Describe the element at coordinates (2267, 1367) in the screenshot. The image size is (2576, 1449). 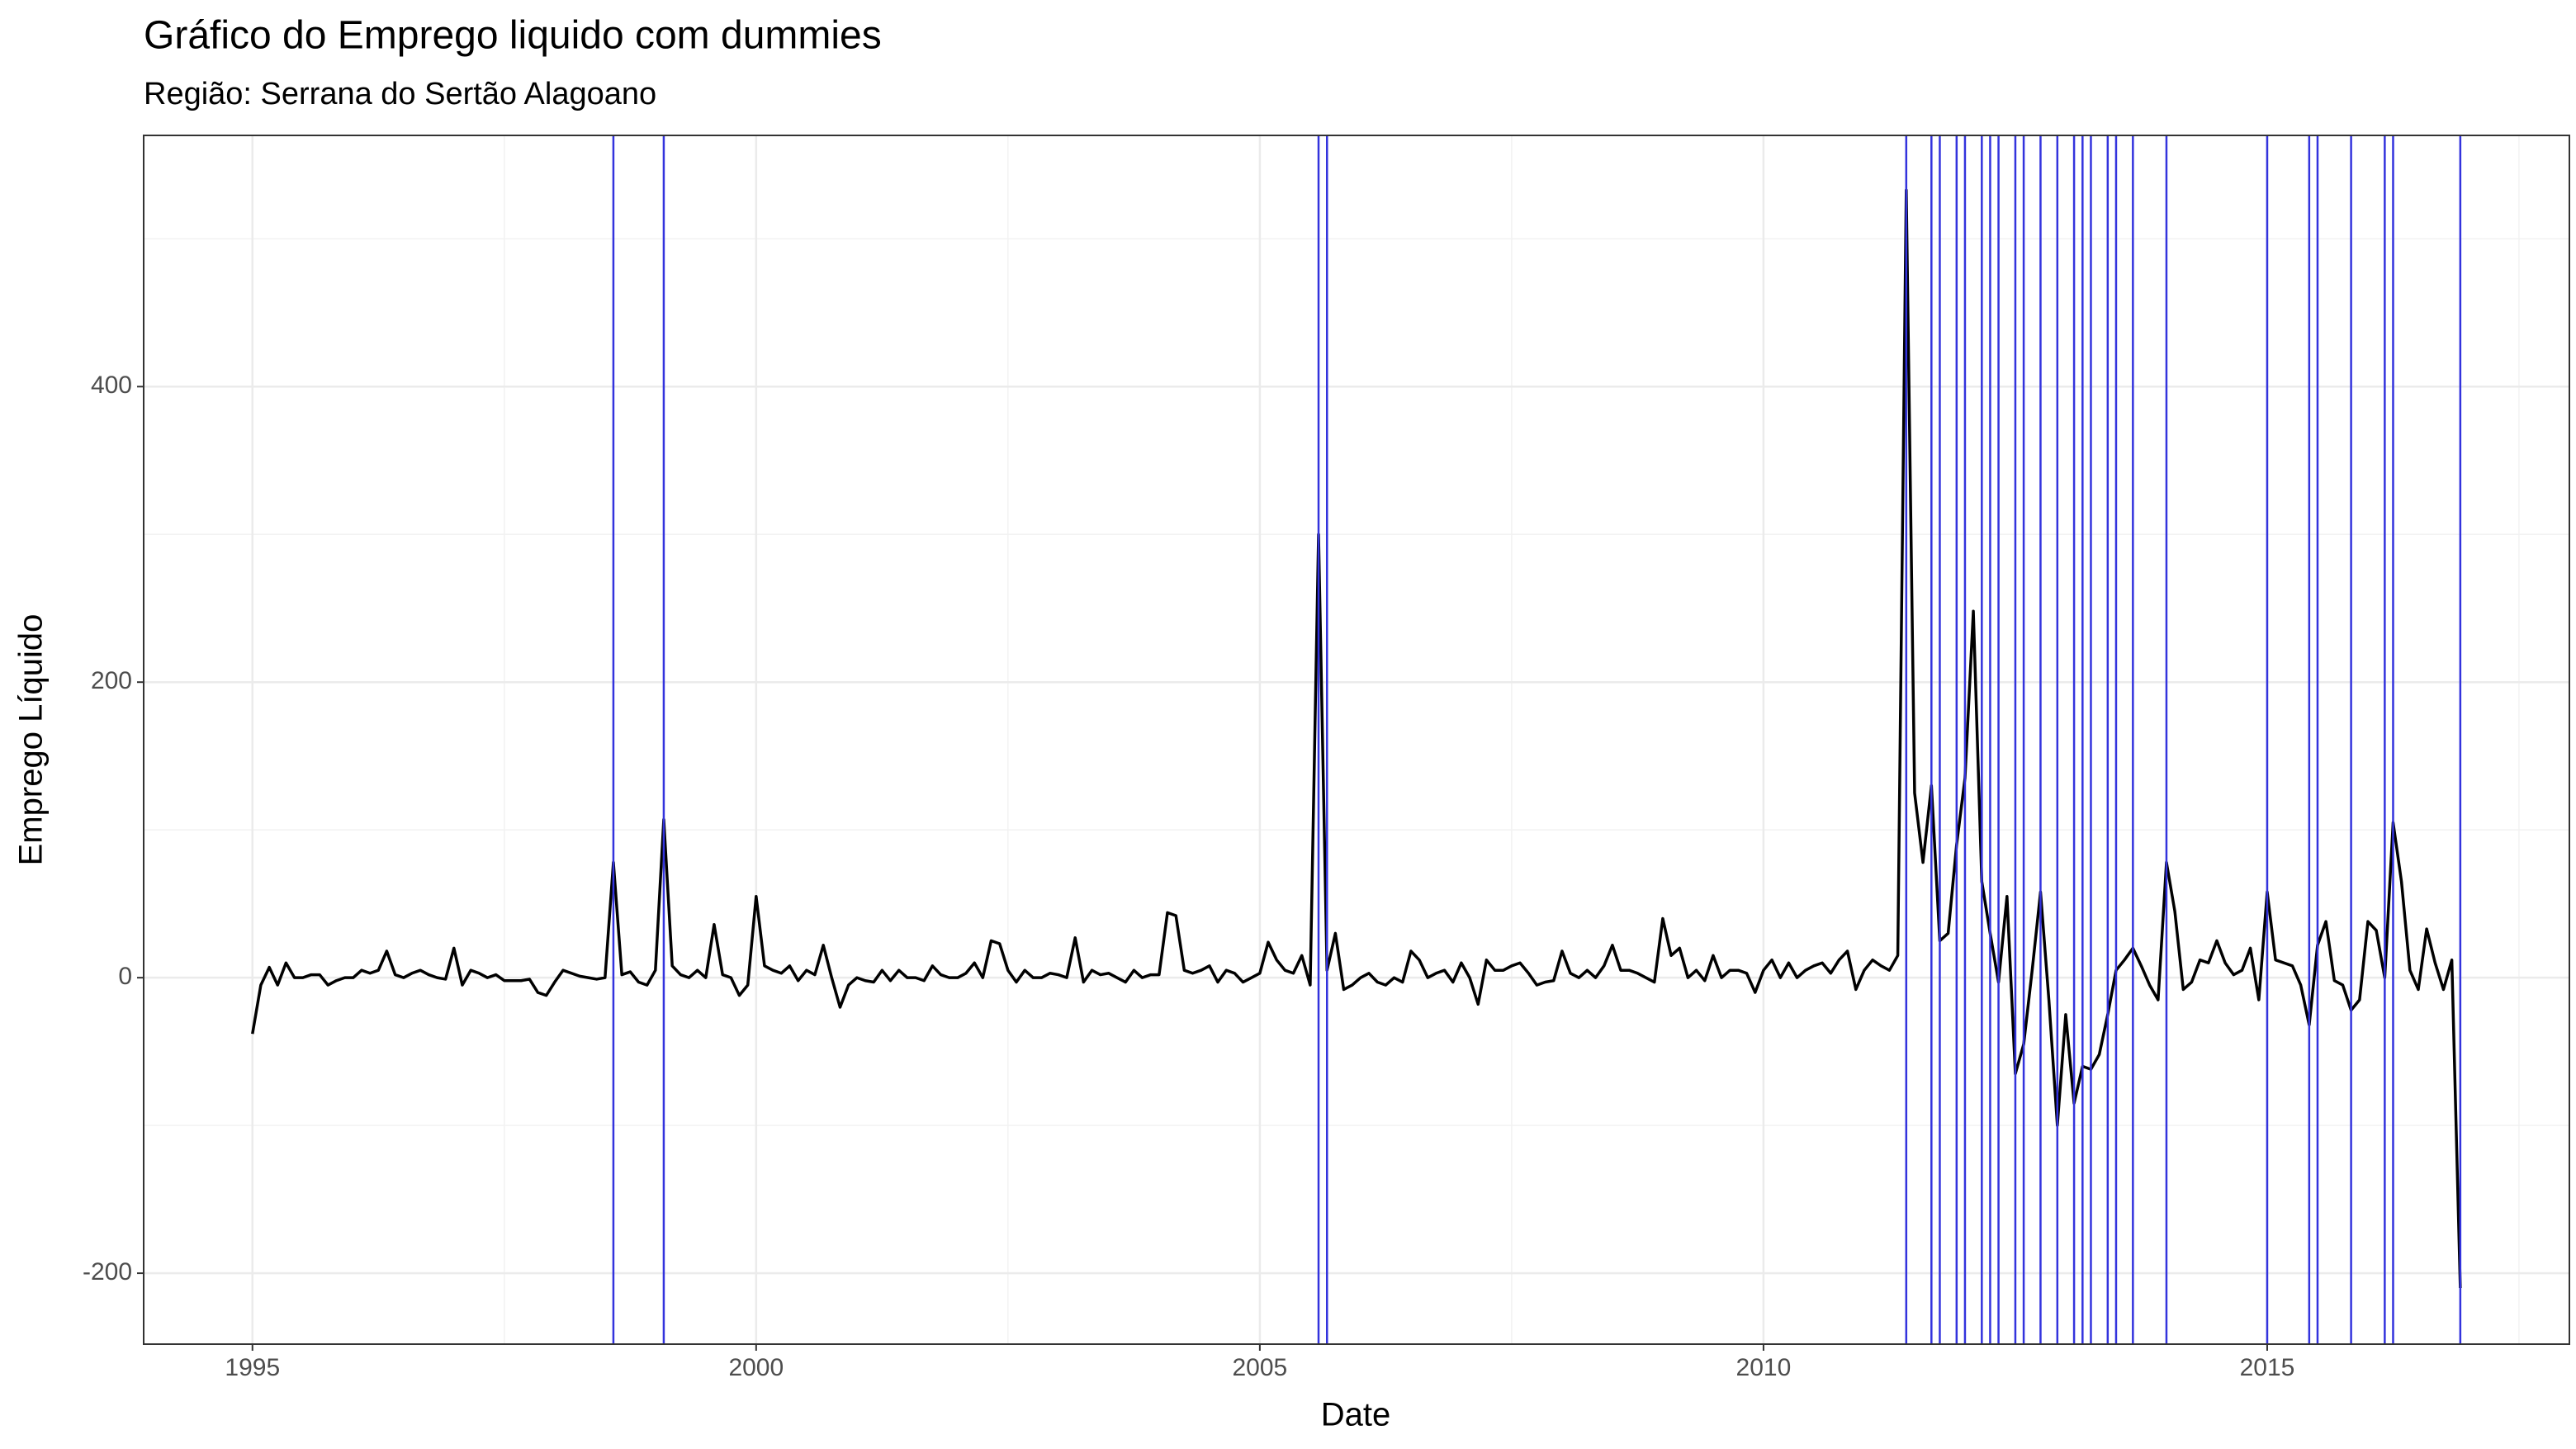
I see `x-tick-label: 2015` at that location.